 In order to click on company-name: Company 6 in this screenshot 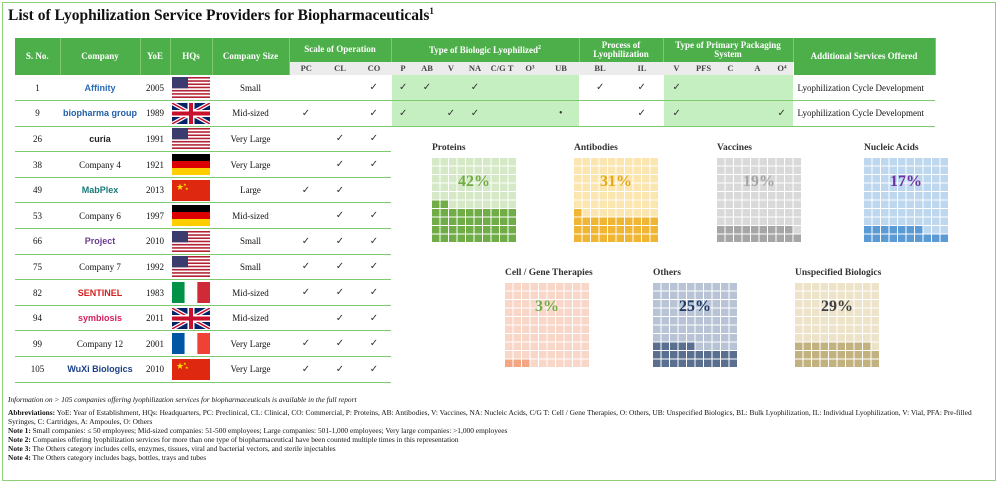, I will do `click(100, 215)`.